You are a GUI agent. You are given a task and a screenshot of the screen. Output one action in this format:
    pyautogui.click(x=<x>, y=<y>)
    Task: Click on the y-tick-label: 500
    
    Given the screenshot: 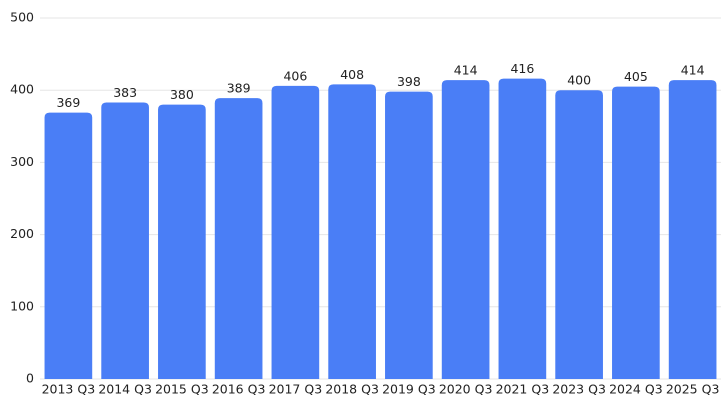 What is the action you would take?
    pyautogui.click(x=22, y=17)
    